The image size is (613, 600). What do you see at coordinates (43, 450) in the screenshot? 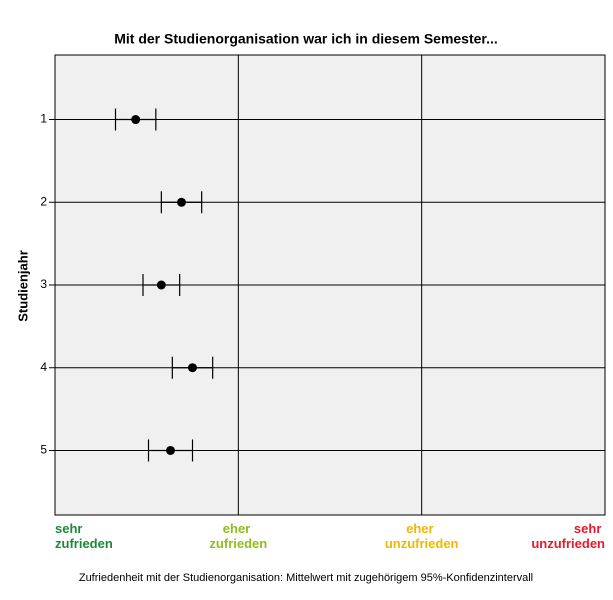
I see `y-tick-label: 5` at bounding box center [43, 450].